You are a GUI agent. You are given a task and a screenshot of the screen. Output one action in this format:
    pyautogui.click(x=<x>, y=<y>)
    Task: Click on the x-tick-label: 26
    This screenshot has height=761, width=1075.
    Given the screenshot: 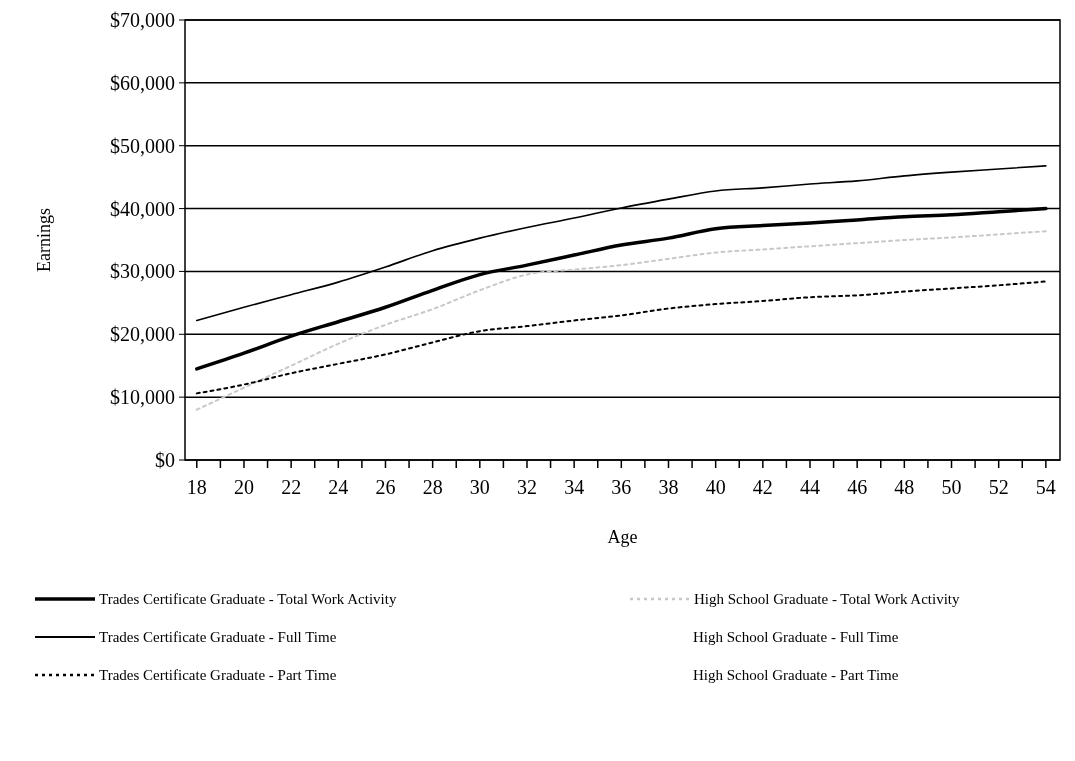 What is the action you would take?
    pyautogui.click(x=385, y=487)
    